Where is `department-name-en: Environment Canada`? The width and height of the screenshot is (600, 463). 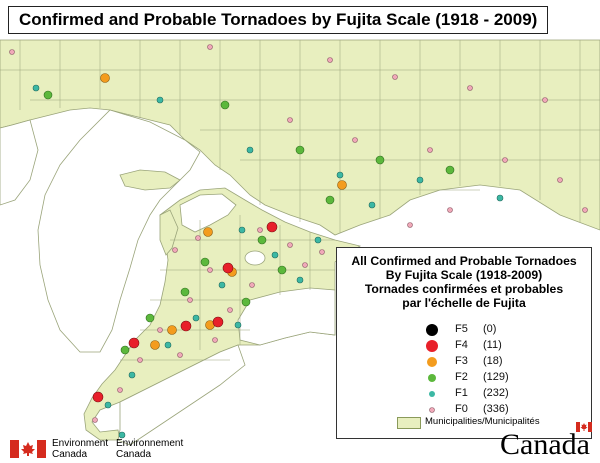
department-name-en: Environment Canada is located at coordinates (80, 449).